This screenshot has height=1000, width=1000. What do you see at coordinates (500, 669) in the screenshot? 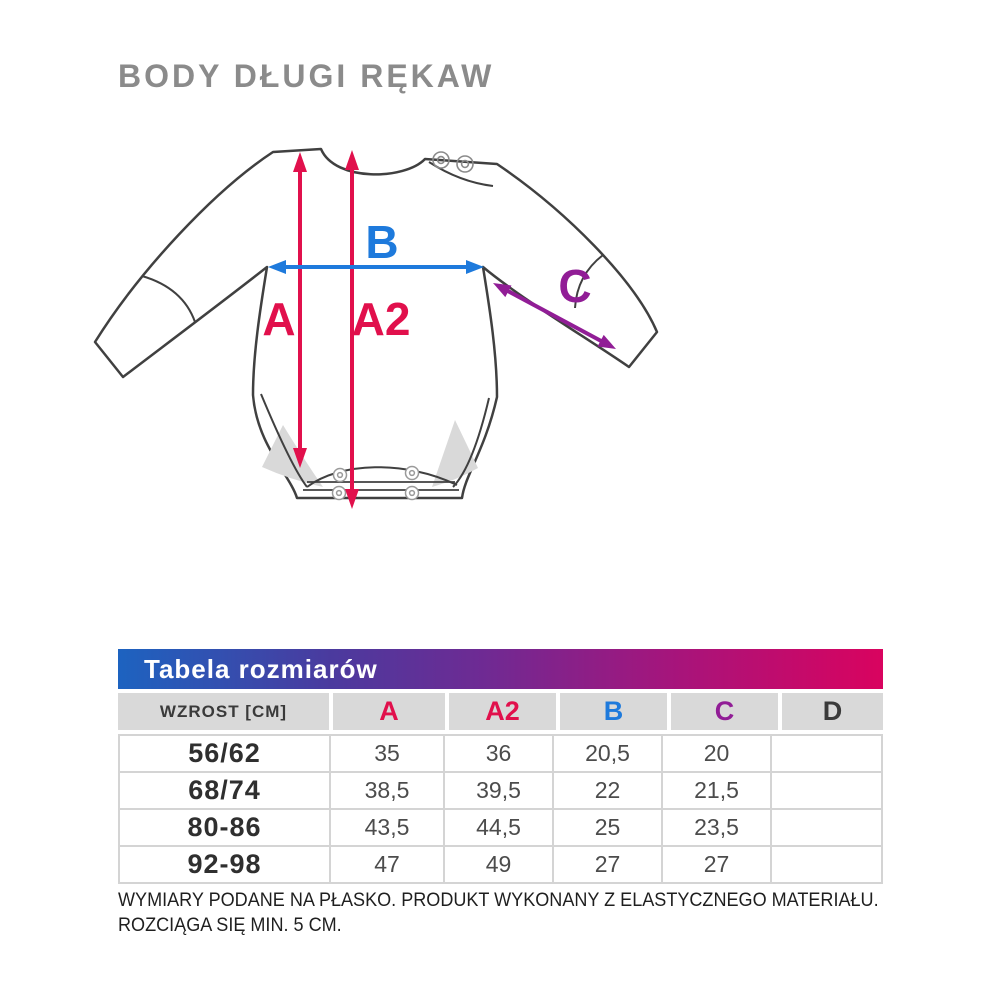
I see `size-table-title-bar: Tabela rozmiarów` at bounding box center [500, 669].